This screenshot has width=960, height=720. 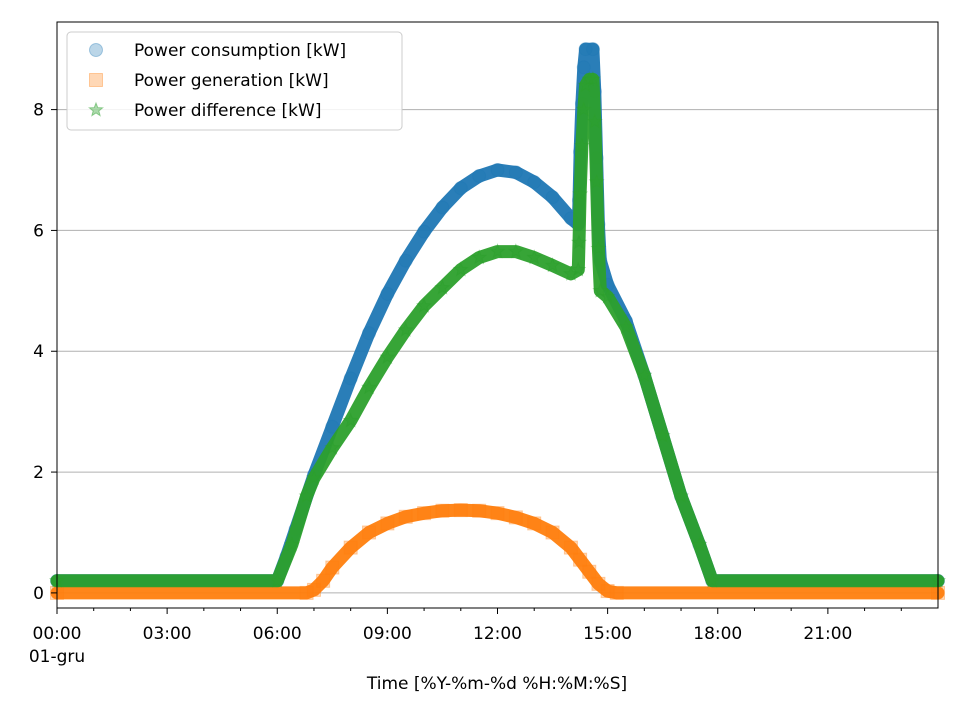 What do you see at coordinates (38, 473) in the screenshot?
I see `y-tick-label-1: 2` at bounding box center [38, 473].